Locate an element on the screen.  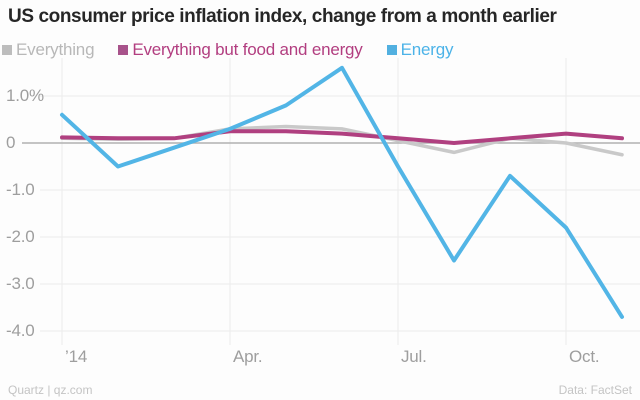
legend-item-energy: Energy is located at coordinates (420, 50).